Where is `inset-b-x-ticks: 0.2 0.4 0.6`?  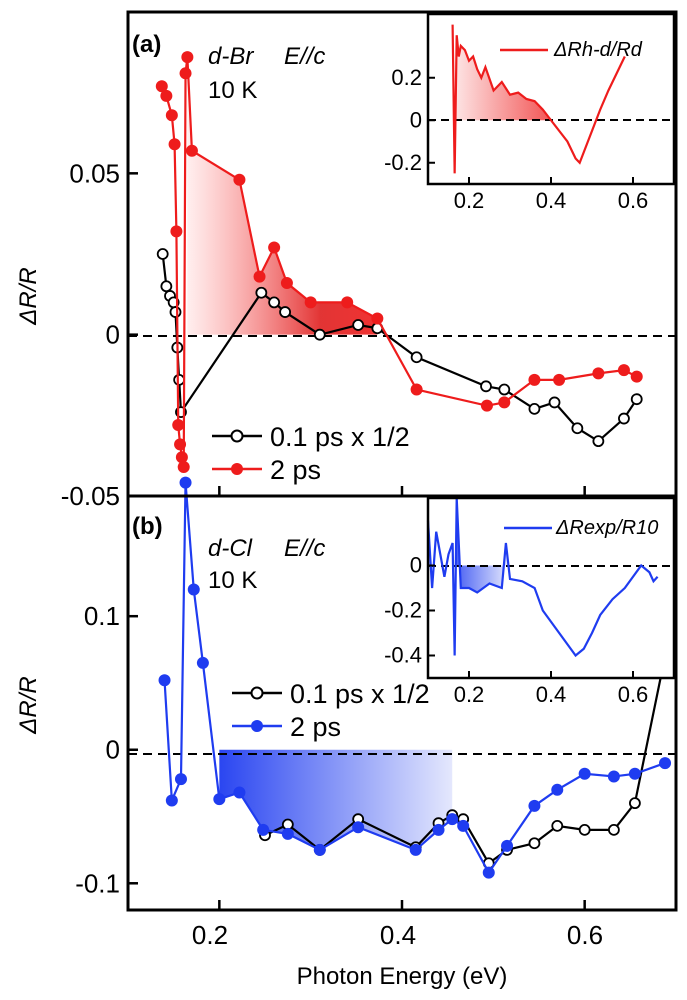 inset-b-x-ticks: 0.2 0.4 0.6 is located at coordinates (551, 689).